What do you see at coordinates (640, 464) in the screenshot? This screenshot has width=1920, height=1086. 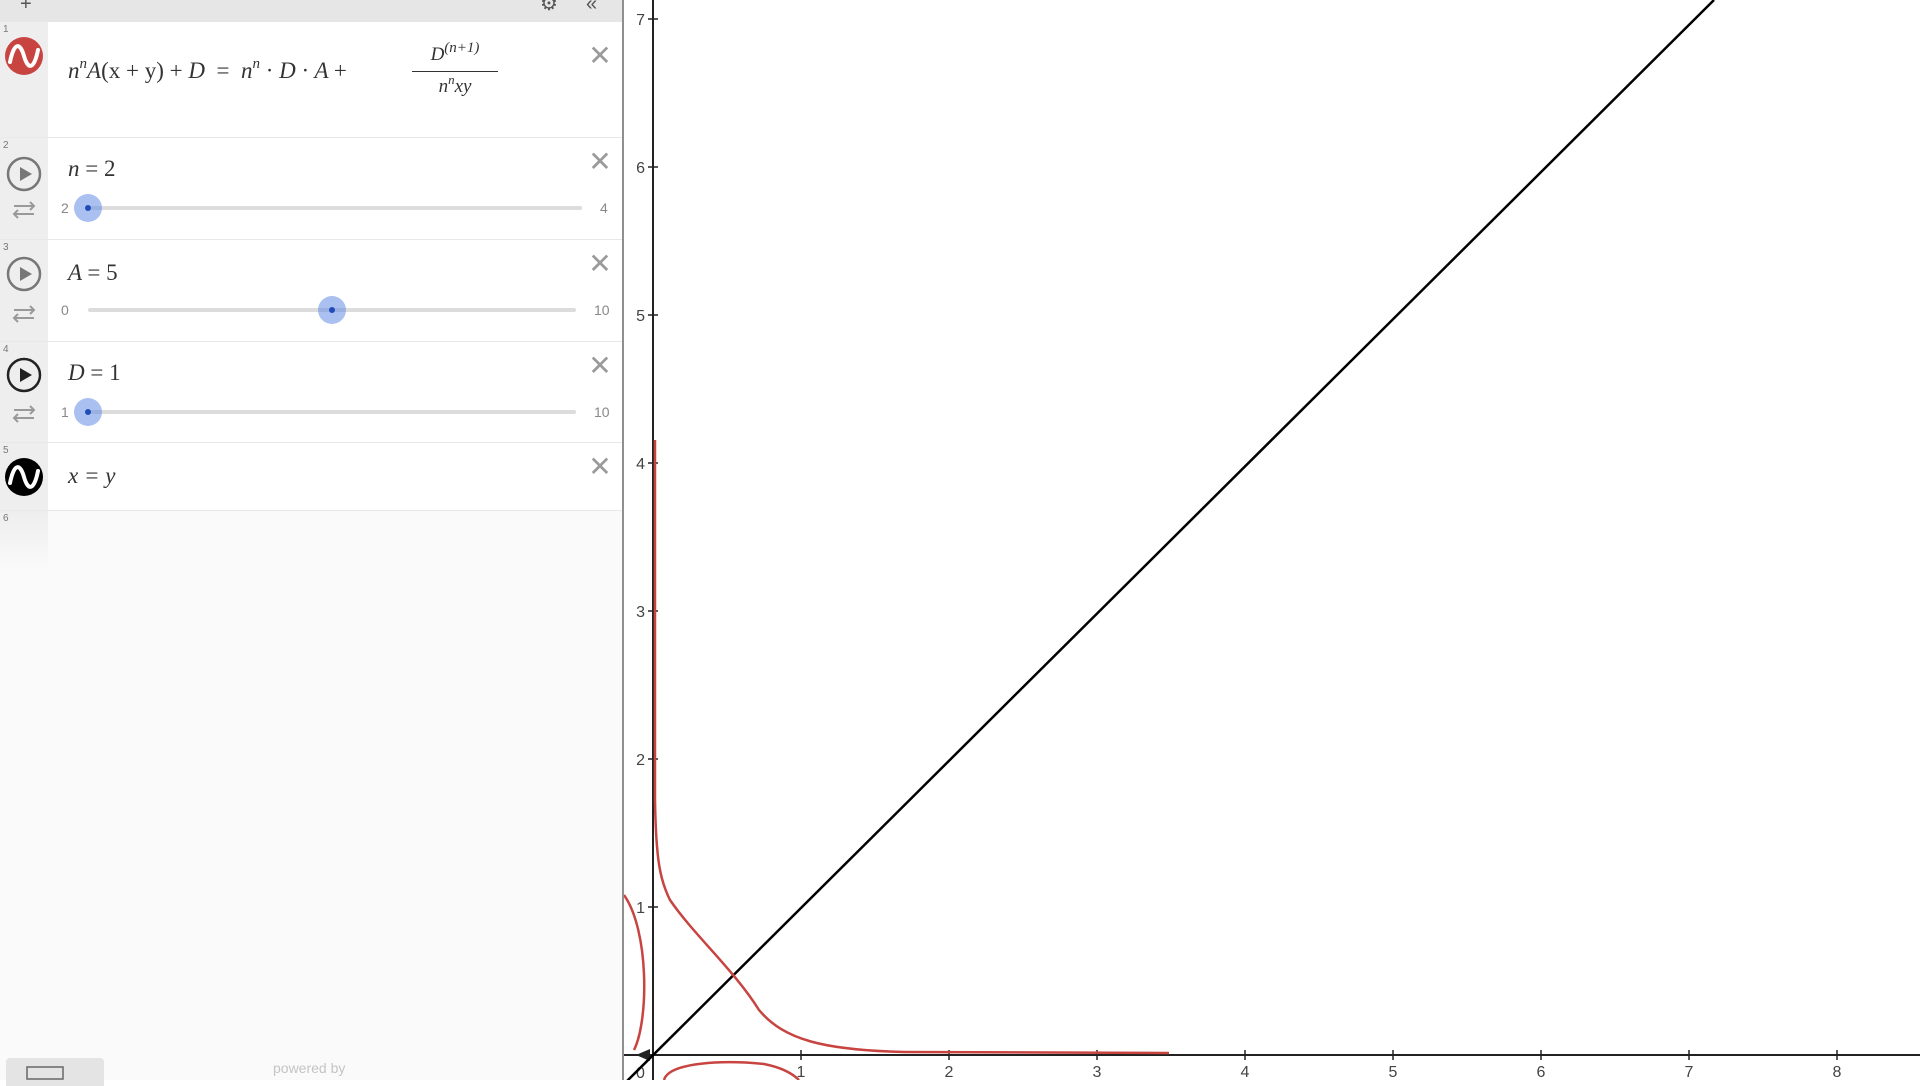 I see `y-tick-label: 4` at bounding box center [640, 464].